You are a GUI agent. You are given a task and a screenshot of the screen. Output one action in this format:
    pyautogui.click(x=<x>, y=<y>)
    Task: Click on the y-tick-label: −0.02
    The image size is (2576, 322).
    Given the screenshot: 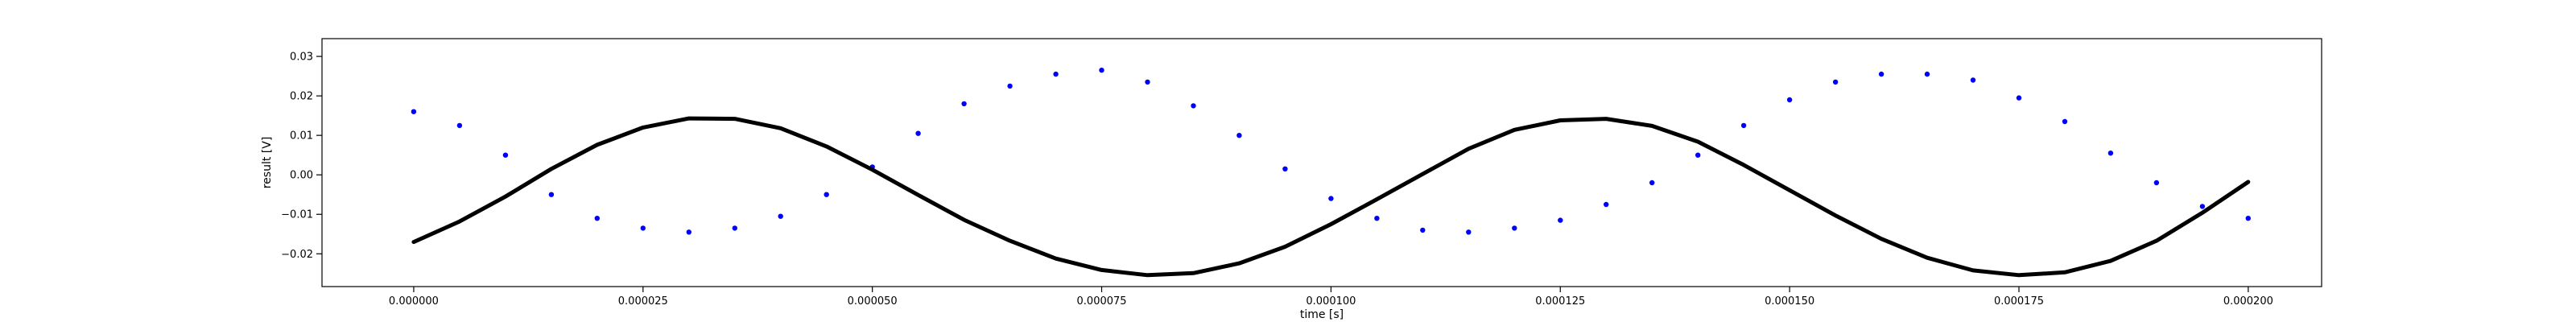 What is the action you would take?
    pyautogui.click(x=297, y=255)
    